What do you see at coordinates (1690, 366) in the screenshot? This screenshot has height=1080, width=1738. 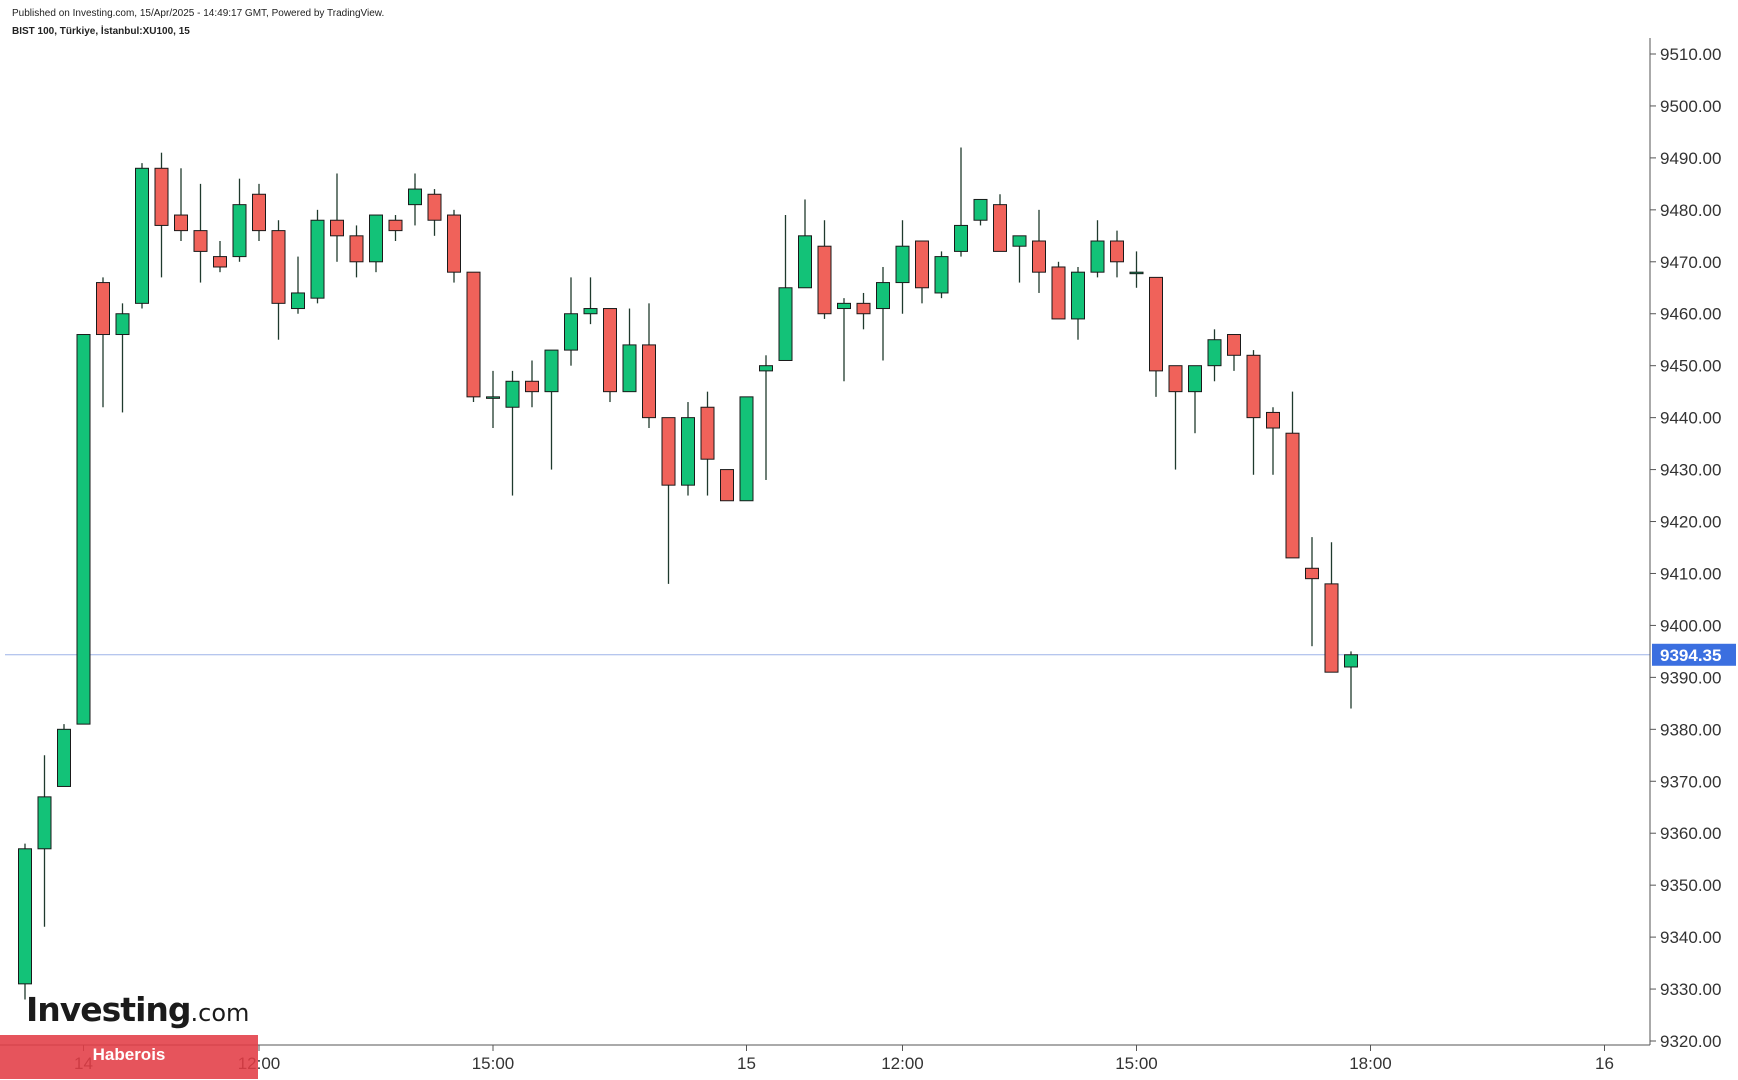 I see `y-tick-label: 9450.00` at bounding box center [1690, 366].